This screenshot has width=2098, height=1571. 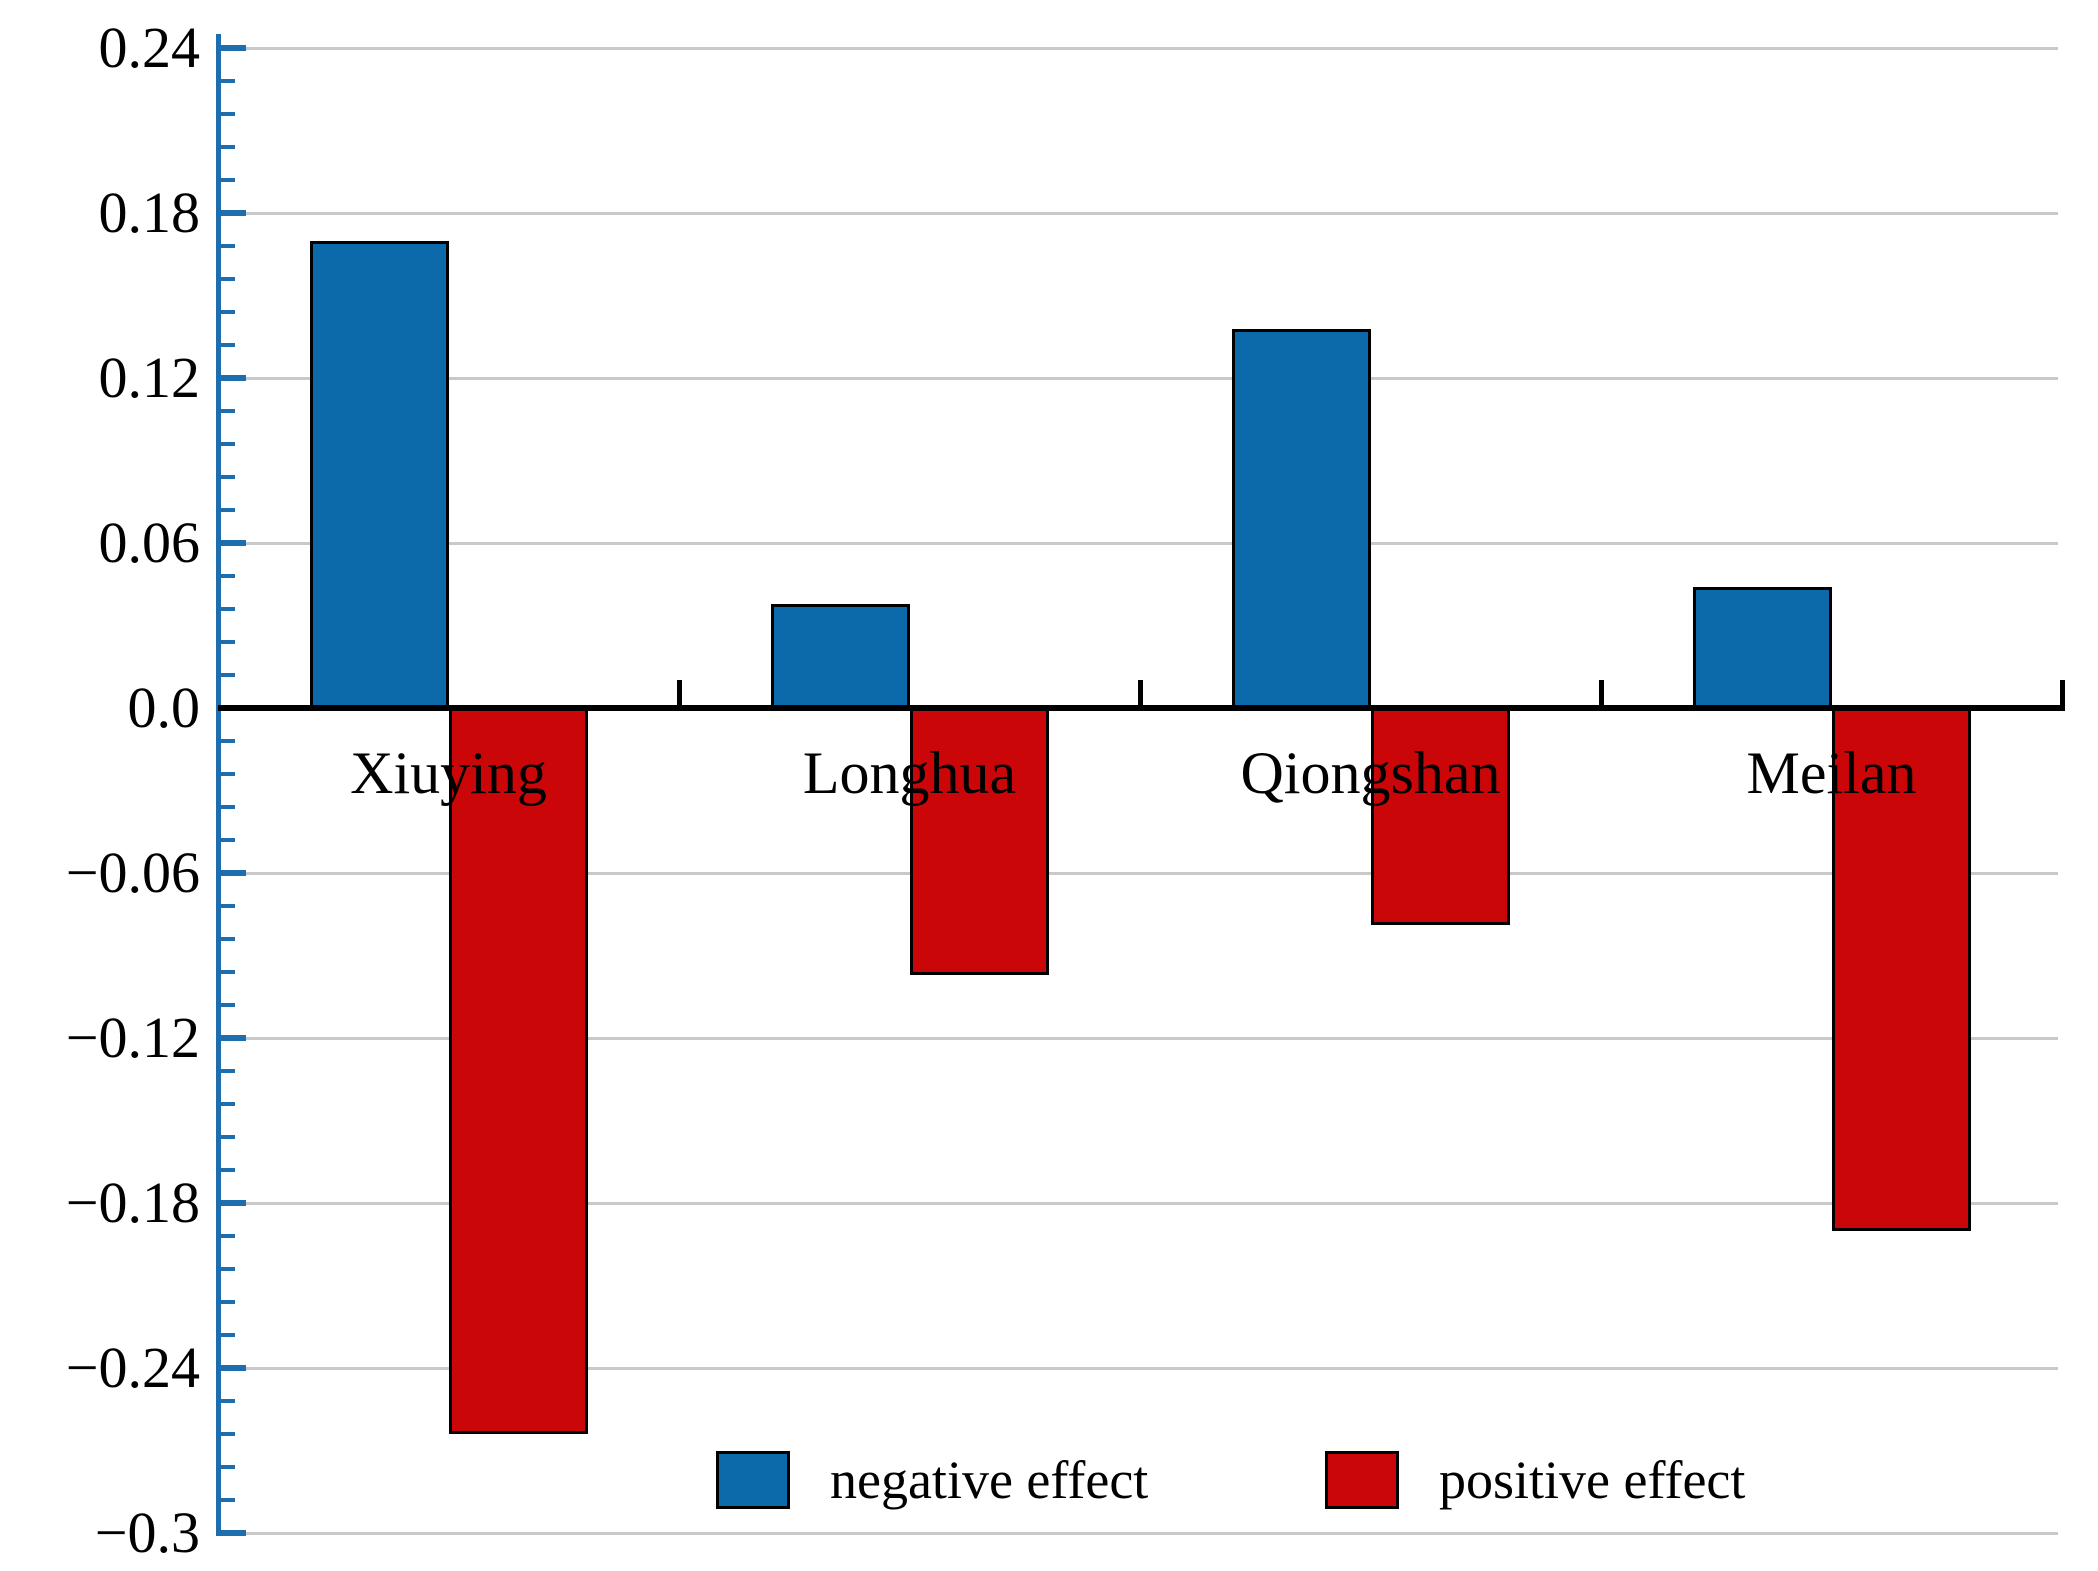 I want to click on bar-negative-effect-xiuying, so click(x=379, y=475).